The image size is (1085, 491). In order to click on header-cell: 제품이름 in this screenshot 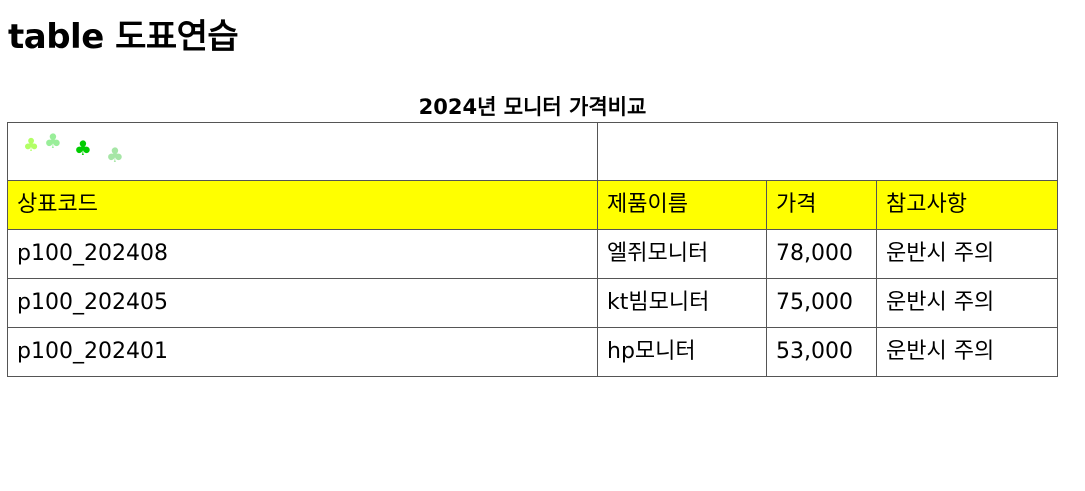, I will do `click(682, 205)`.